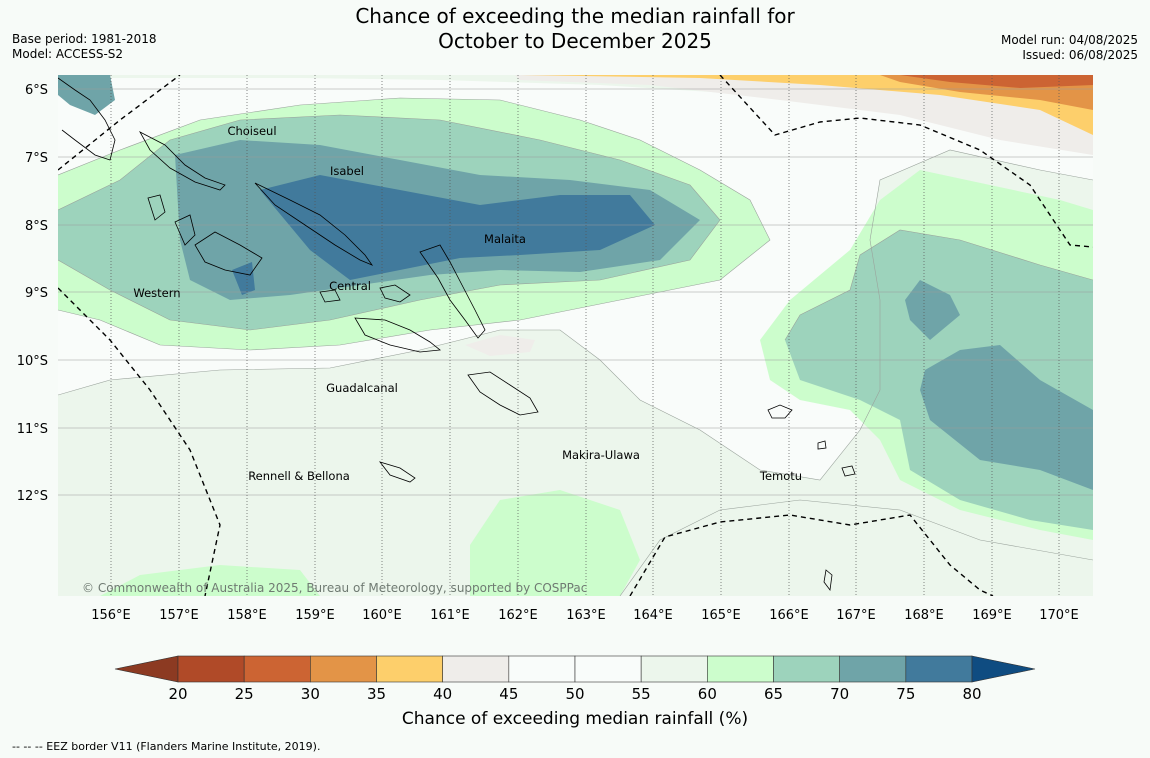  Describe the element at coordinates (839, 694) in the screenshot. I see `colorbar-tick-label: 70` at that location.